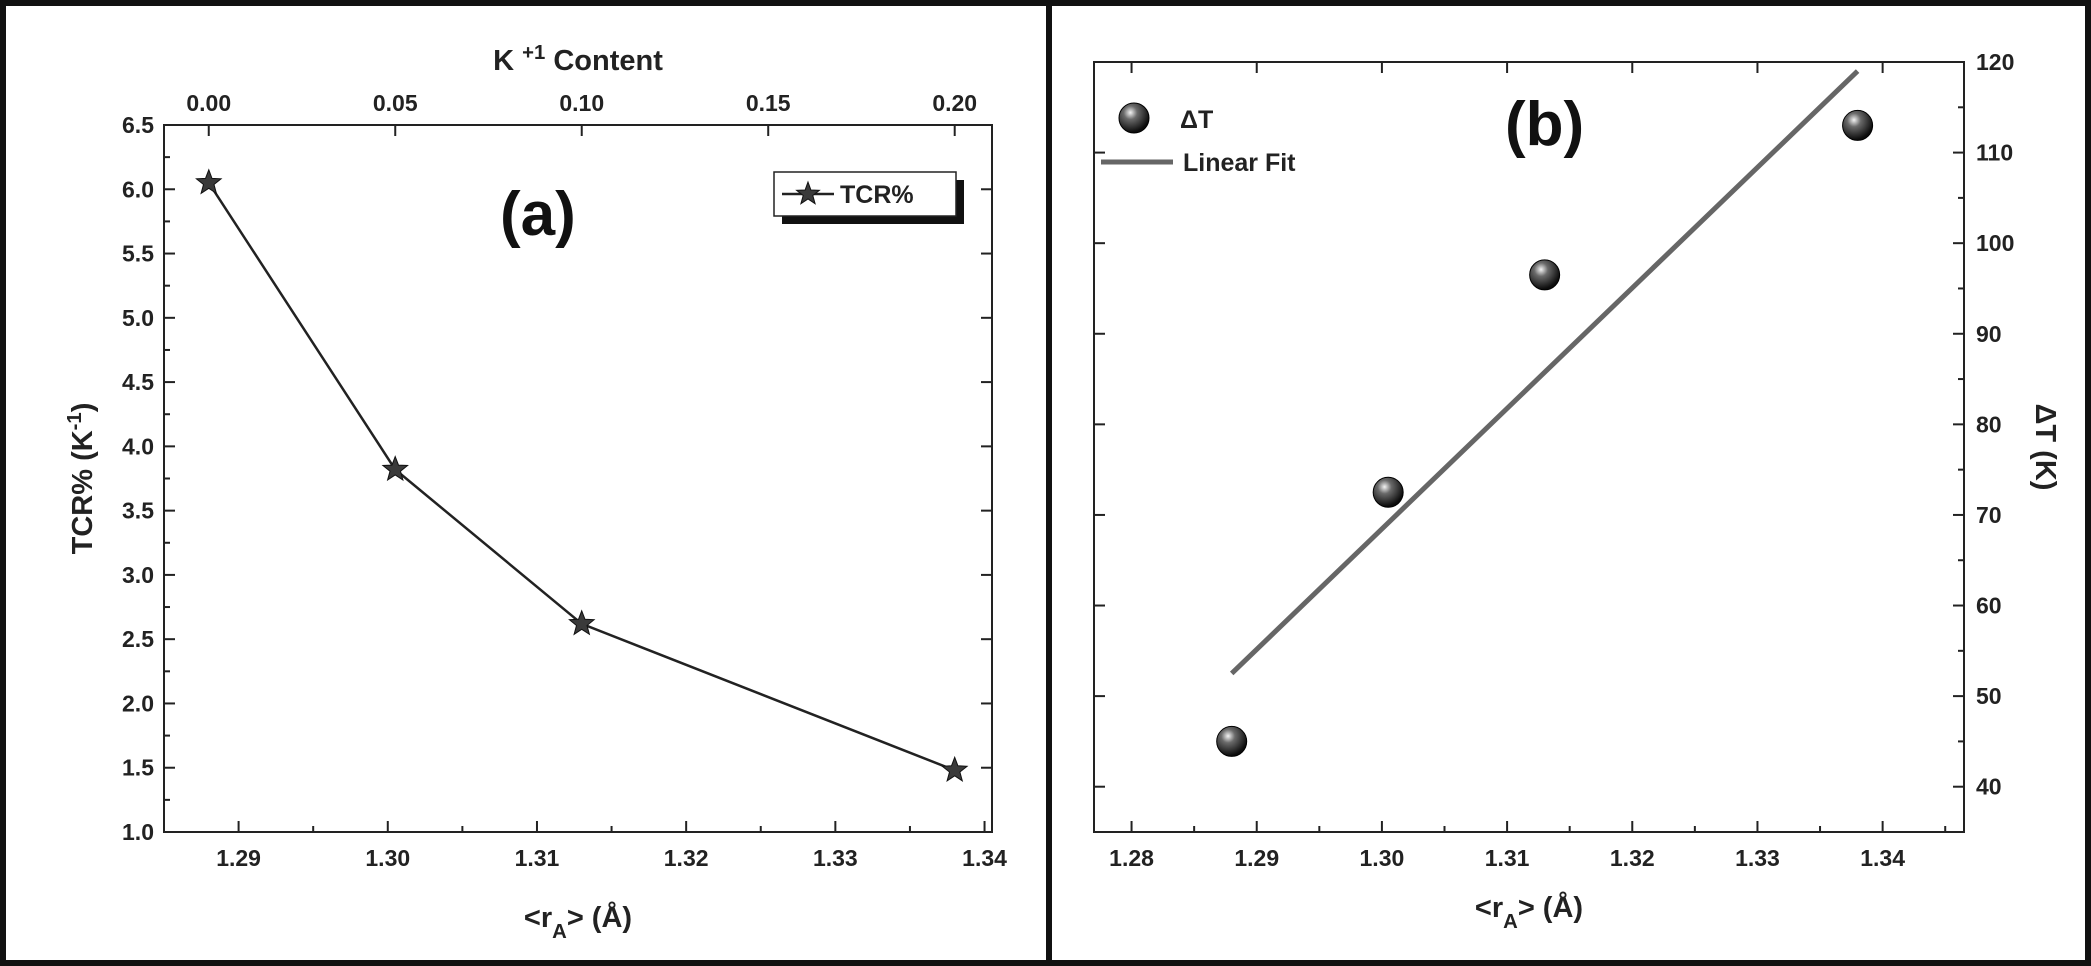 This screenshot has width=2091, height=966. I want to click on y-tick-label-a: 5.5, so click(138, 254).